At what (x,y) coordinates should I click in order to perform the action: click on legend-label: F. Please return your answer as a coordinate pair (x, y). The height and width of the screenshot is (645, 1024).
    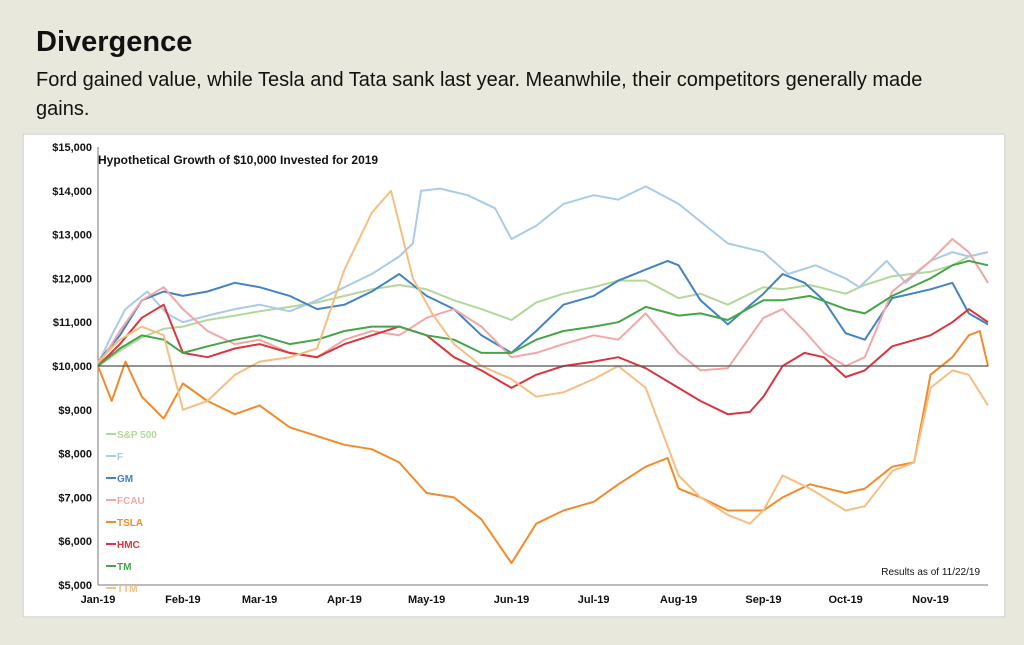
    Looking at the image, I should click on (120, 457).